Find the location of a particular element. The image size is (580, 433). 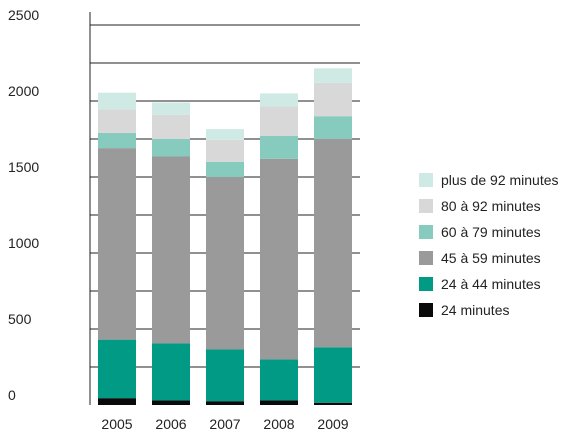

legend-label: 45 à 59 minutes is located at coordinates (491, 258).